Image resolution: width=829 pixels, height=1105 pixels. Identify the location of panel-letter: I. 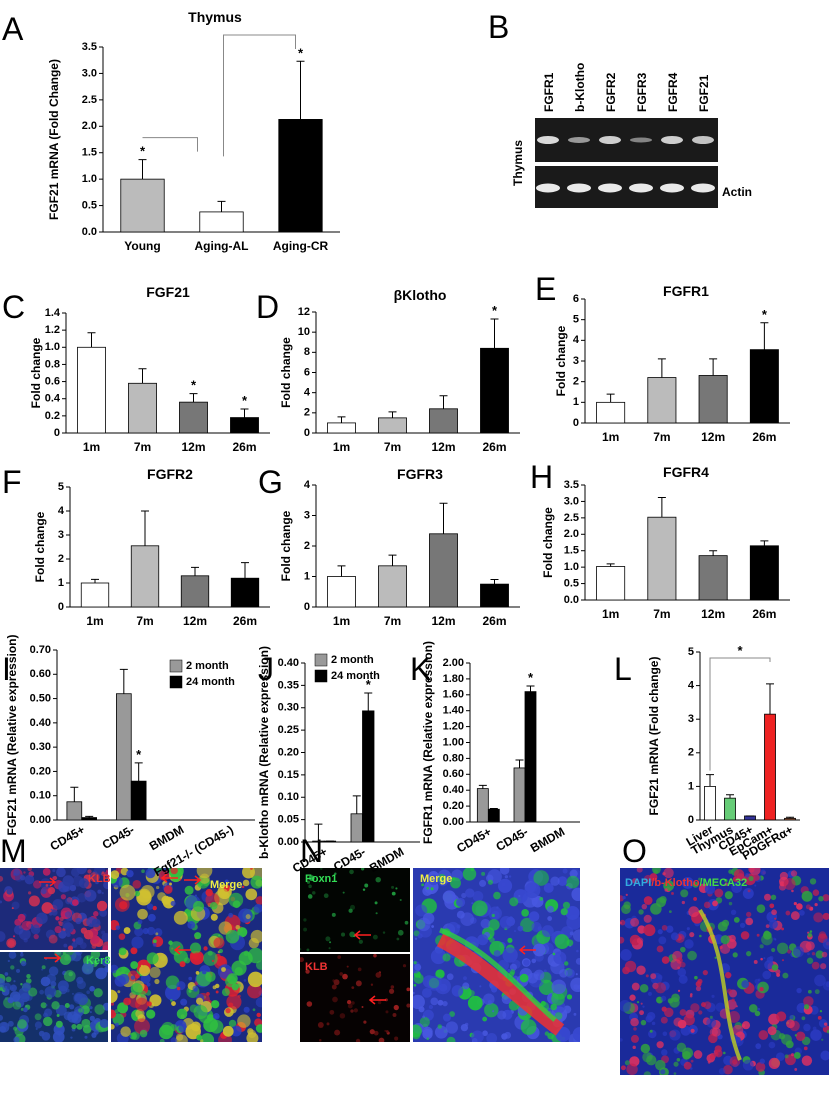
(6, 669).